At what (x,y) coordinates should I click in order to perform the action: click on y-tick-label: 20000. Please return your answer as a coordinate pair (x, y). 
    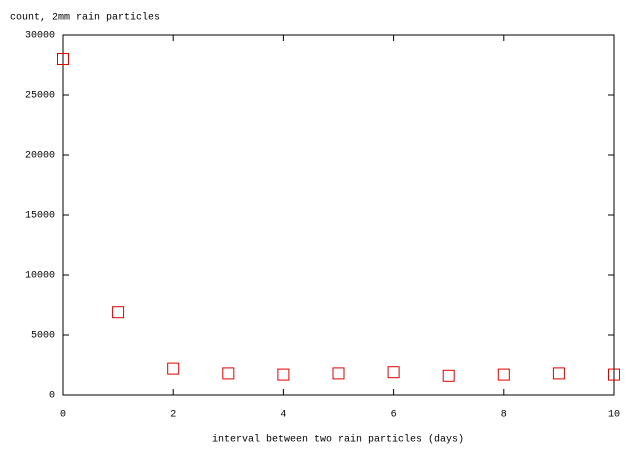
    Looking at the image, I should click on (40, 156).